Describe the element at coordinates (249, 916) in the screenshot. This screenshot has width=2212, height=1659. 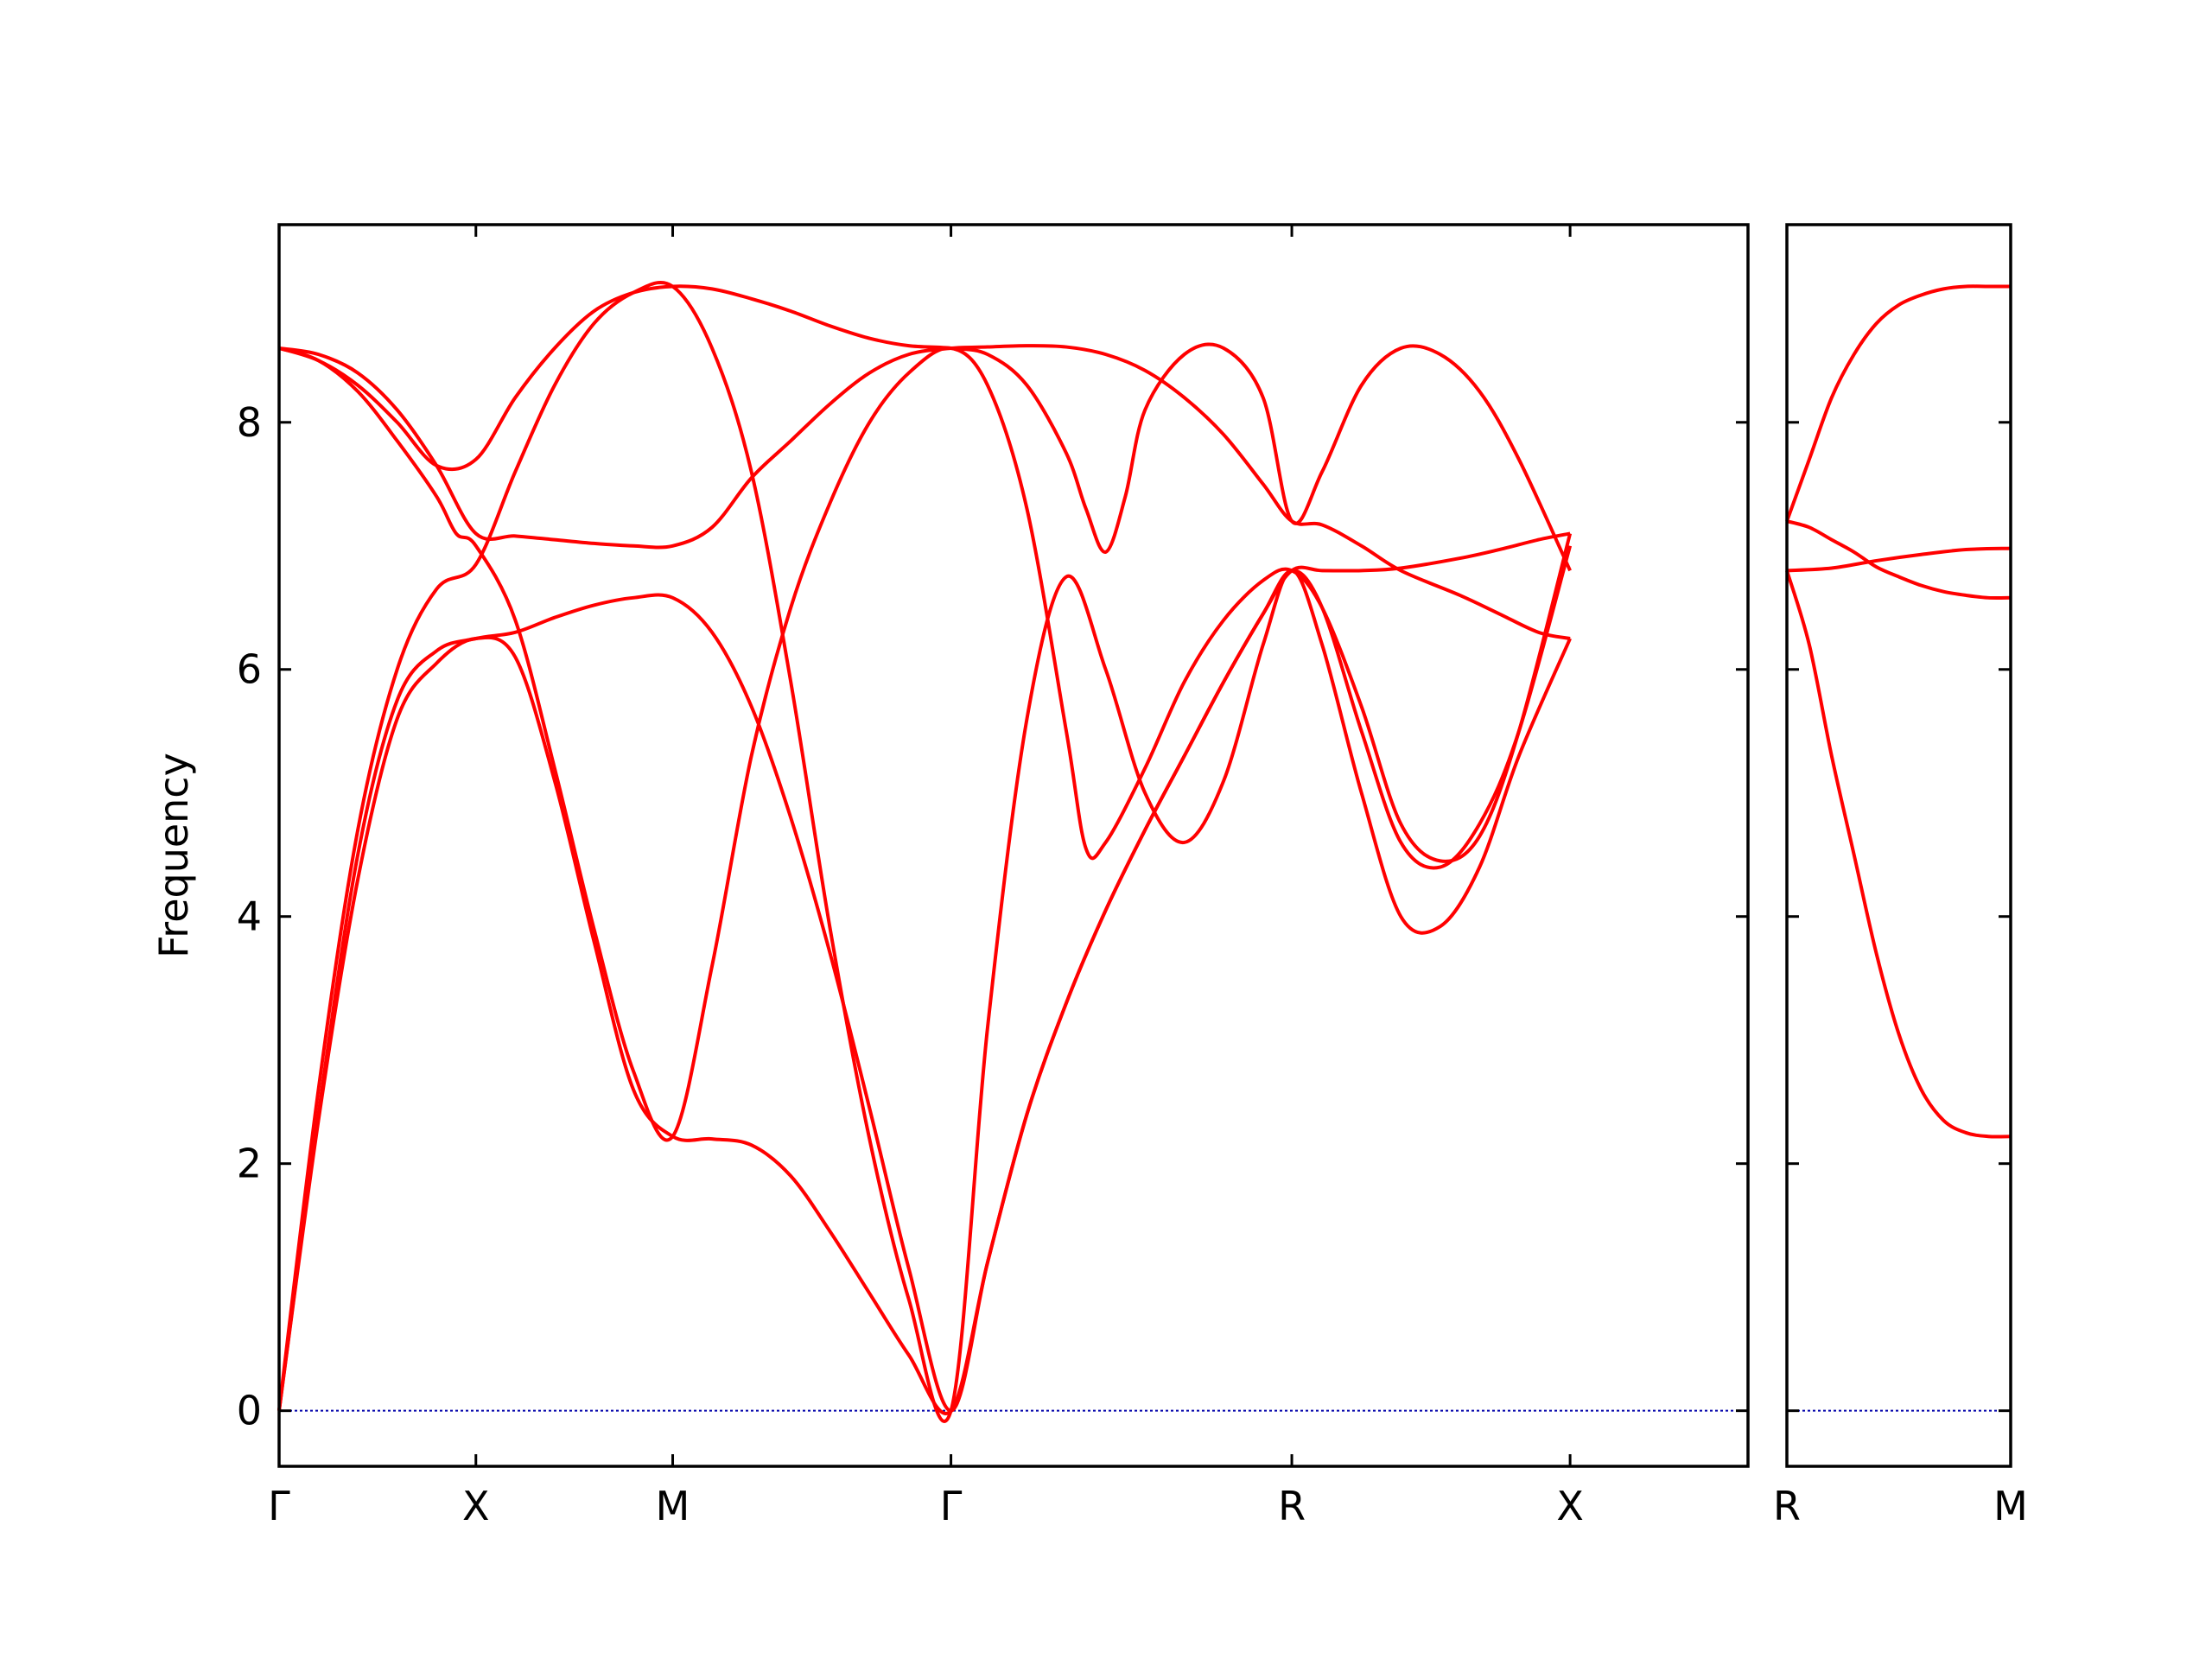
I see `y-tick-label: 4` at that location.